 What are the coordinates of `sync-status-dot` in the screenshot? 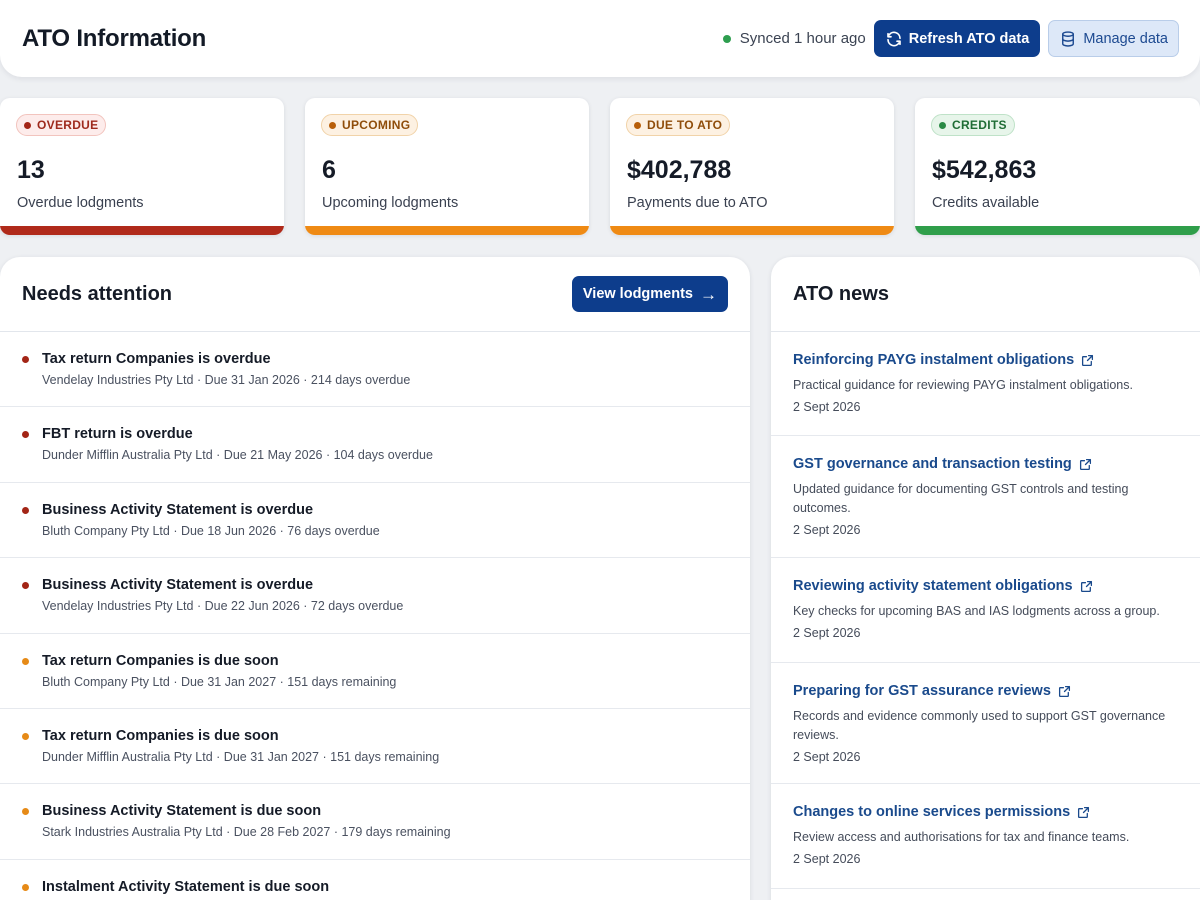 It's located at (726, 38).